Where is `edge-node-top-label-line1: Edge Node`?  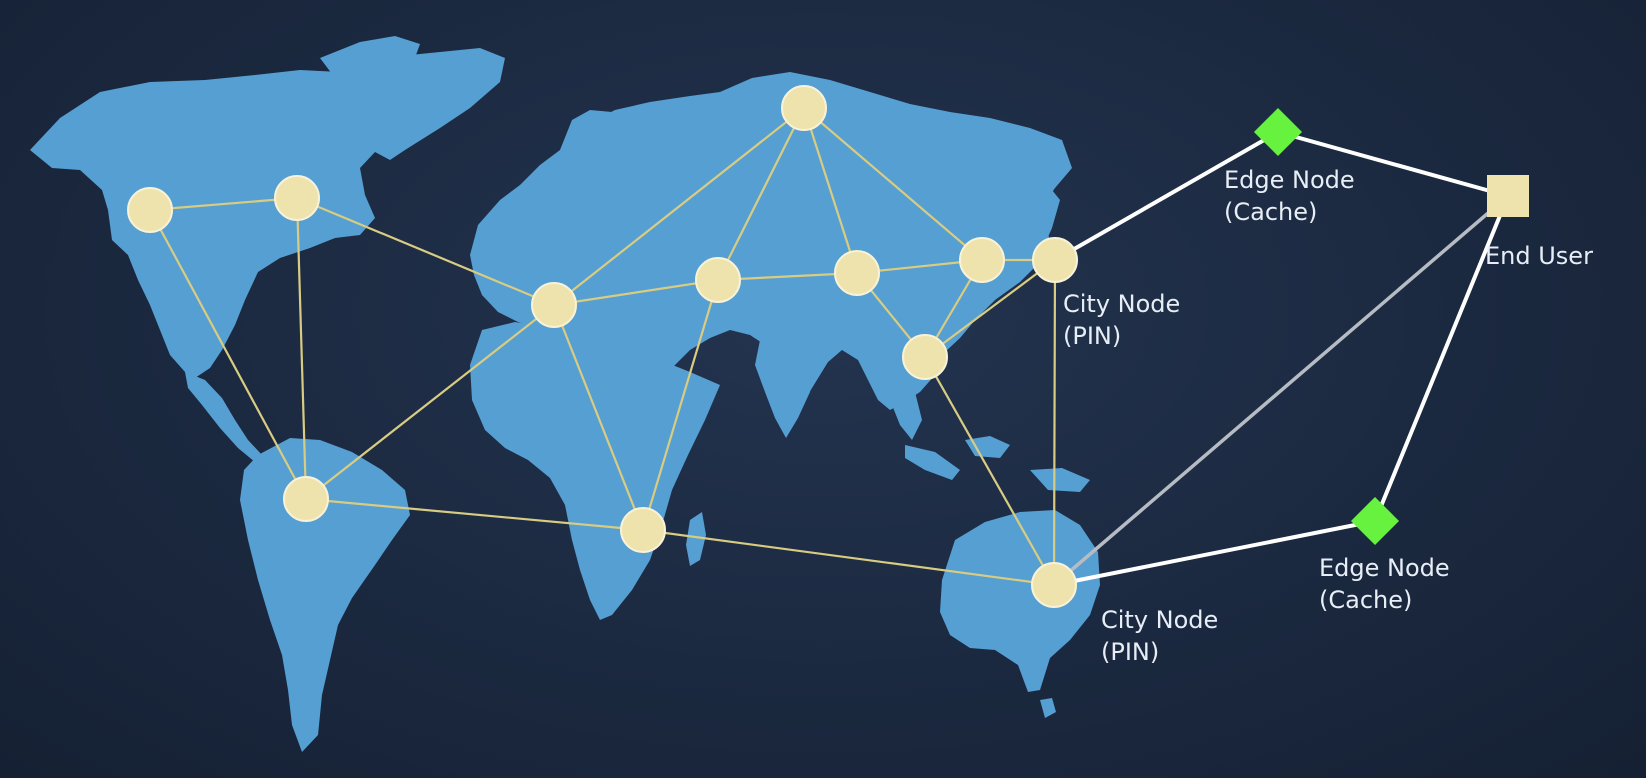
edge-node-top-label-line1: Edge Node is located at coordinates (1289, 180).